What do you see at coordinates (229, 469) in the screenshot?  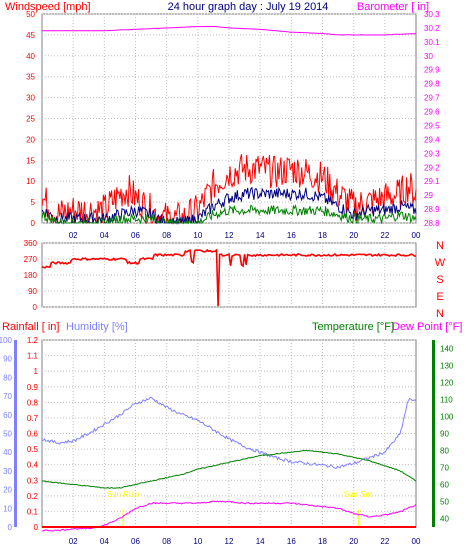 I see `temperature-line` at bounding box center [229, 469].